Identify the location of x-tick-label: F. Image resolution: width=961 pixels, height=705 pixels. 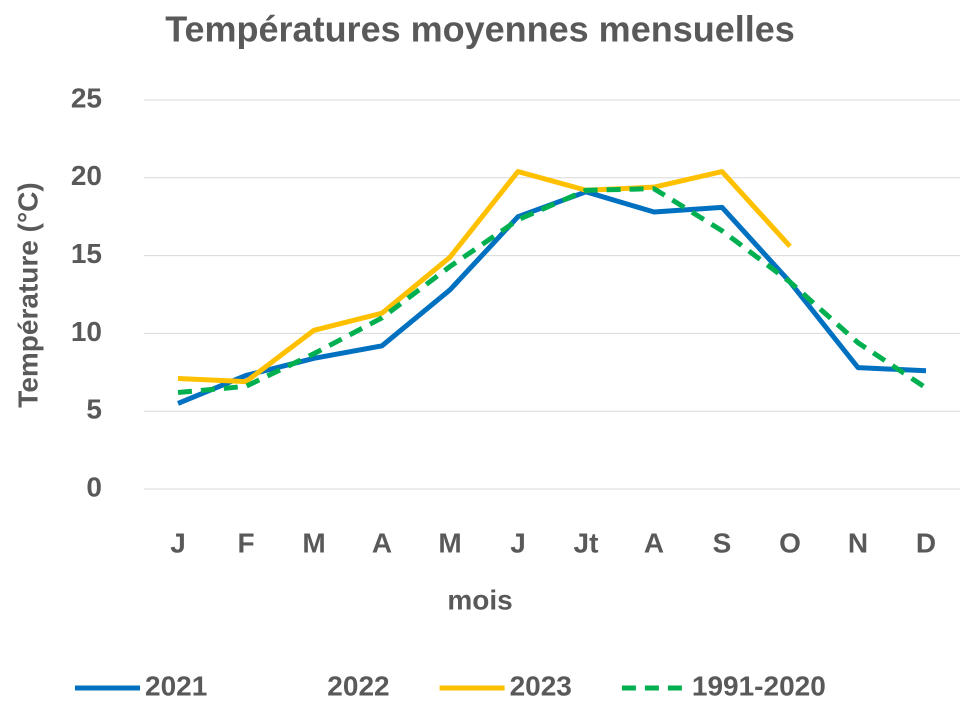
(245, 542).